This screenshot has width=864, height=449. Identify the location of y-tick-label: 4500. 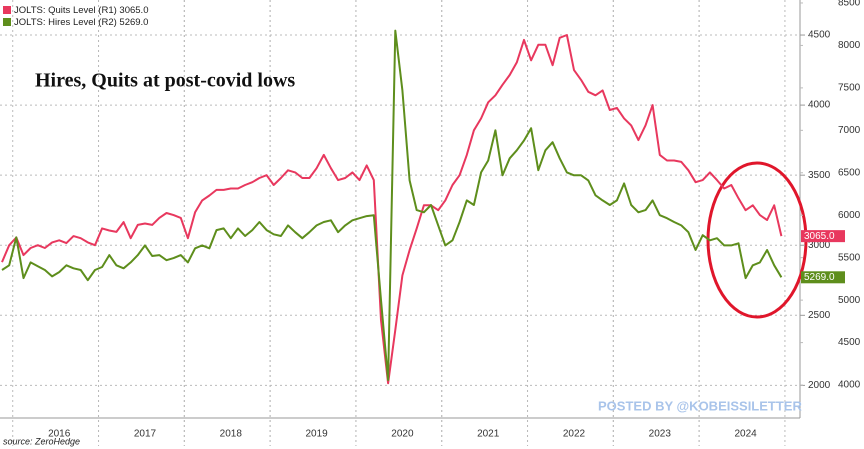
(819, 35).